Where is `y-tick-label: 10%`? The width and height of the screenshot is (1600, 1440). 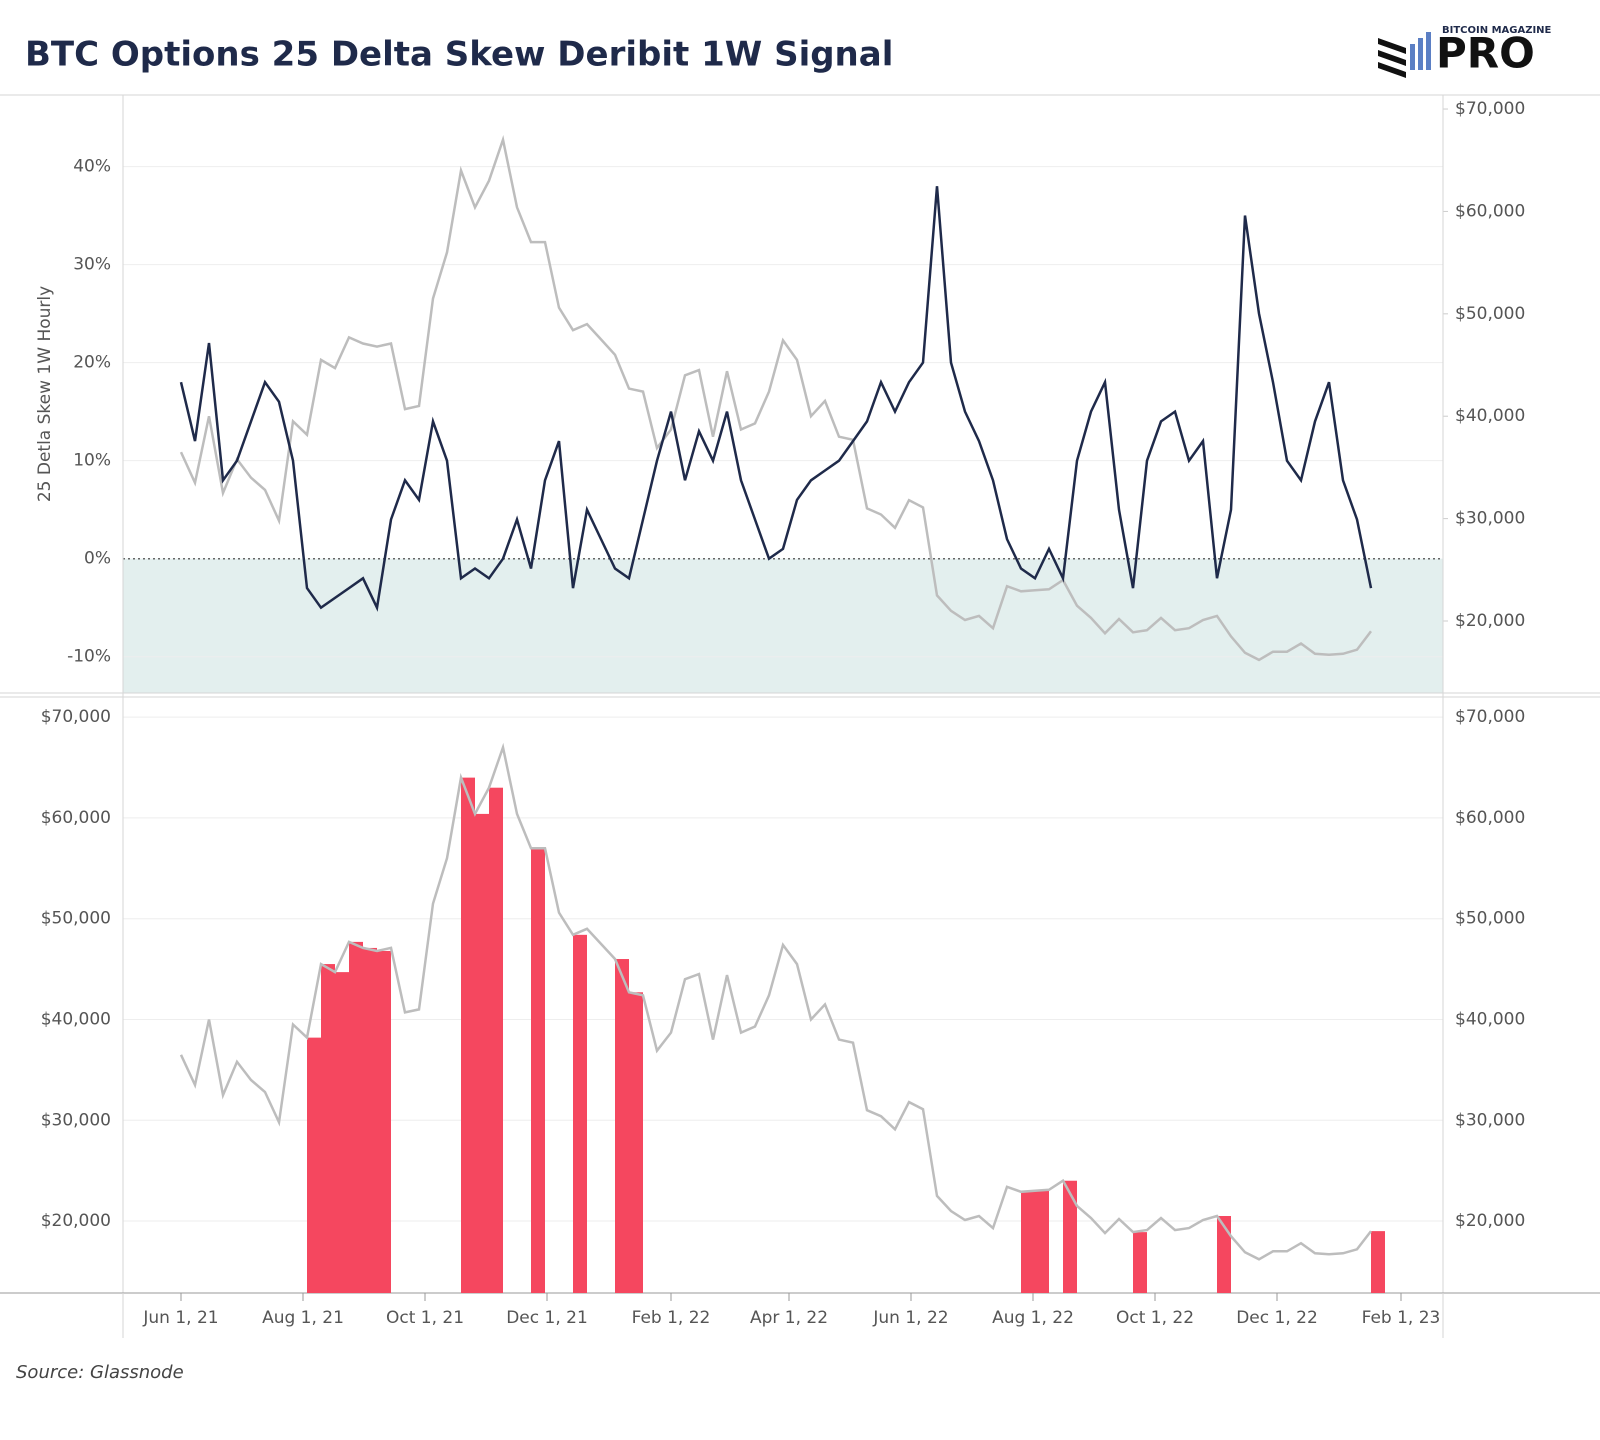
y-tick-label: 10% is located at coordinates (92, 461).